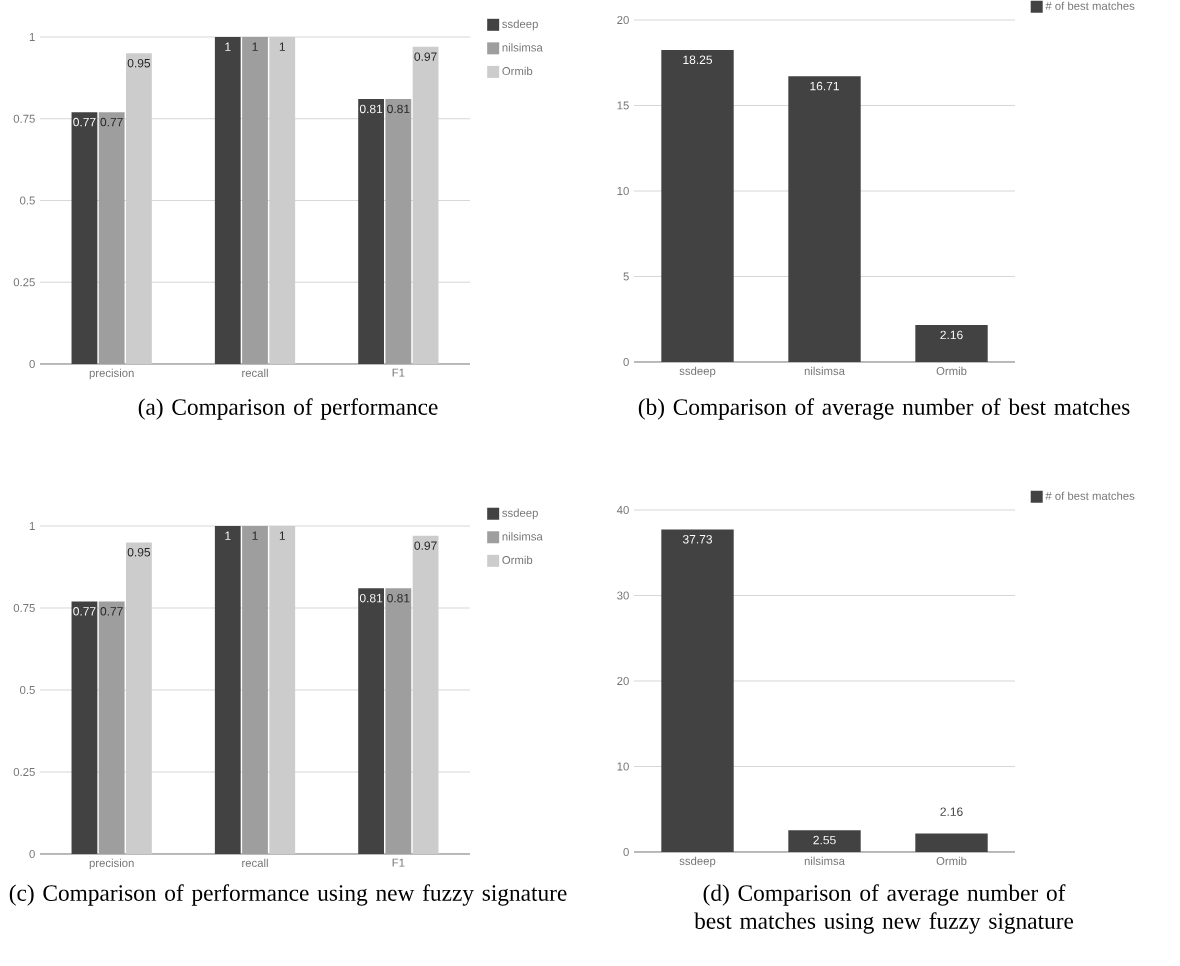  What do you see at coordinates (288, 409) in the screenshot?
I see `text: (a) Comparison of performance` at bounding box center [288, 409].